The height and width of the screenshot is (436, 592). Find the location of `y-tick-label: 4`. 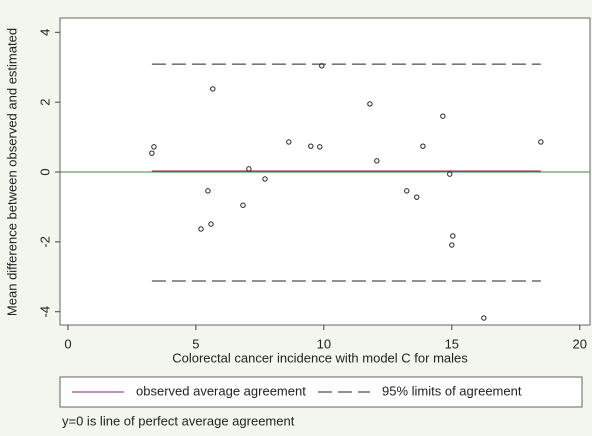

y-tick-label: 4 is located at coordinates (44, 32).